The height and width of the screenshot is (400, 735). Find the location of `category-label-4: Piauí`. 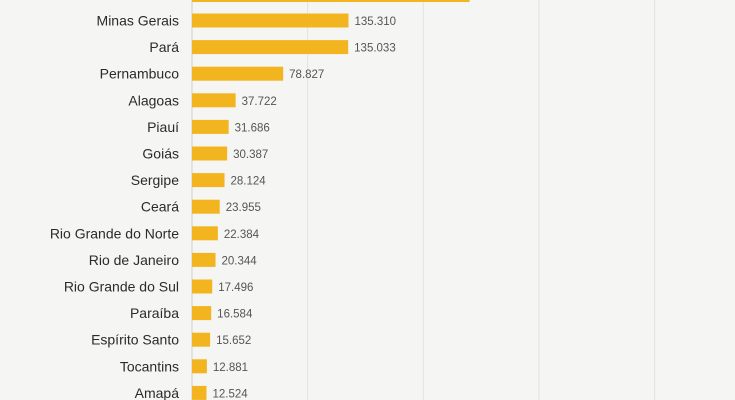

category-label-4: Piauí is located at coordinates (163, 127).